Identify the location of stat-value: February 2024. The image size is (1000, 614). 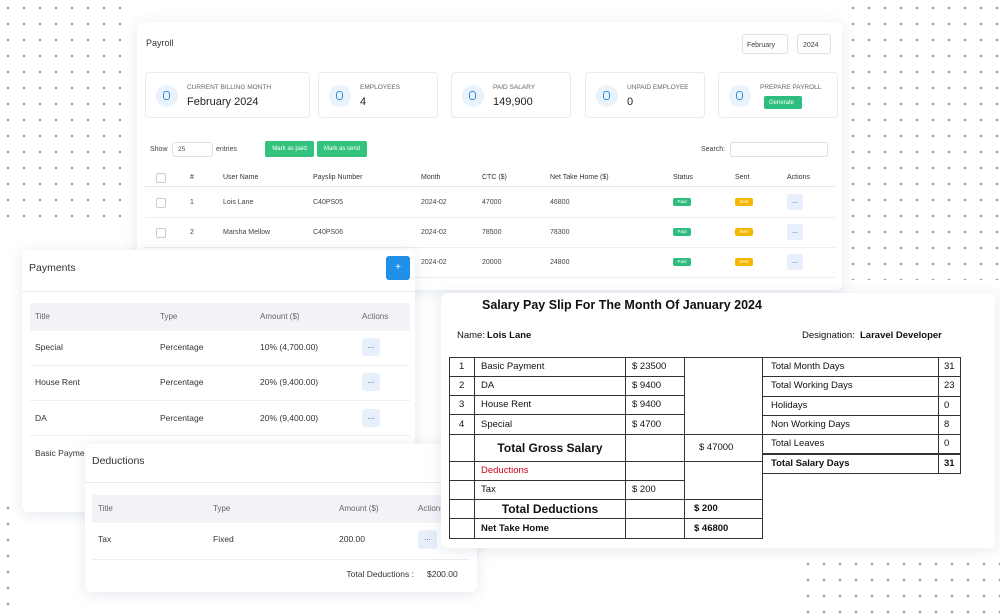
(223, 102).